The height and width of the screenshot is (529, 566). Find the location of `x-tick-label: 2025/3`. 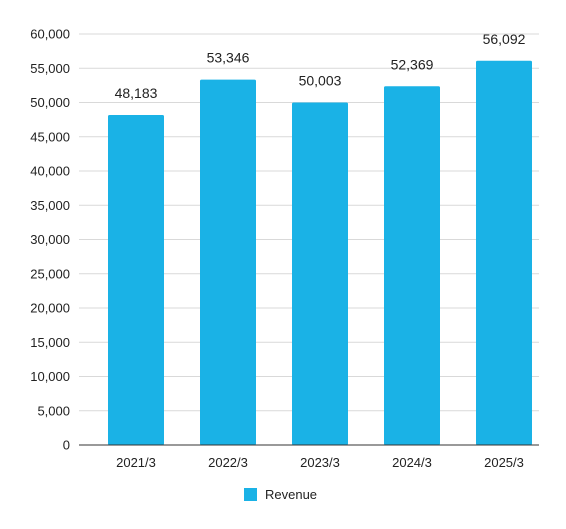

x-tick-label: 2025/3 is located at coordinates (504, 462).